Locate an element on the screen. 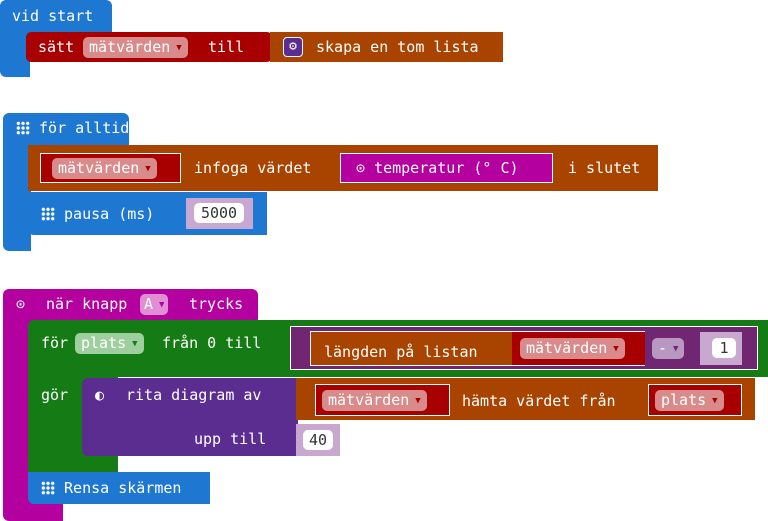 The image size is (768, 521). plot-bar-graph-block is located at coordinates (190, 417).